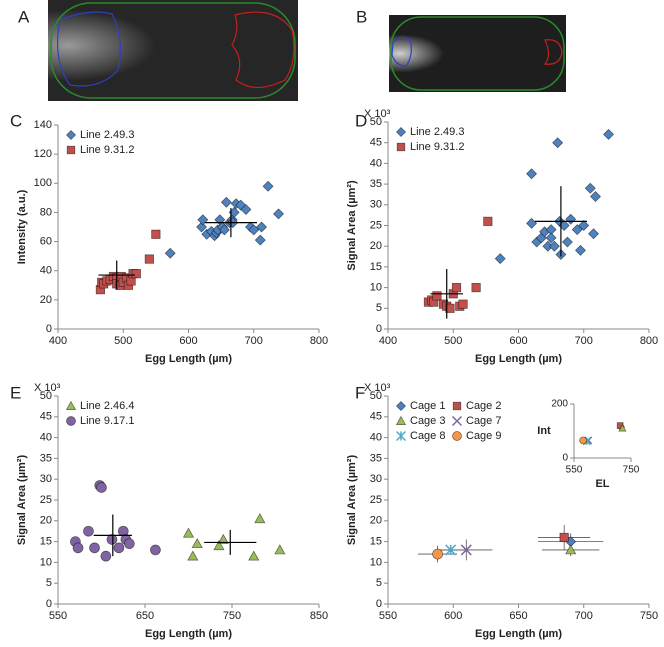 The width and height of the screenshot is (664, 647). What do you see at coordinates (379, 308) in the screenshot?
I see `y-tick-label: 5` at bounding box center [379, 308].